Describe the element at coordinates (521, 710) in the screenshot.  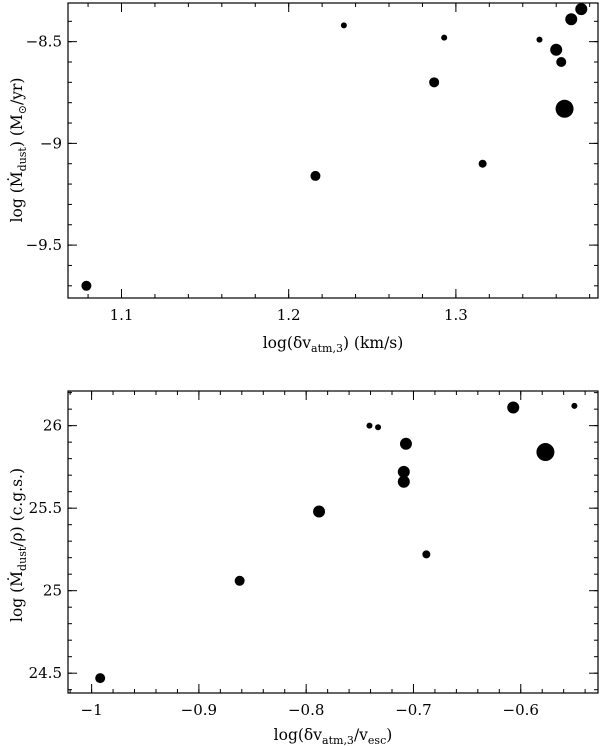
I see `x-tick-label: −0.6` at that location.